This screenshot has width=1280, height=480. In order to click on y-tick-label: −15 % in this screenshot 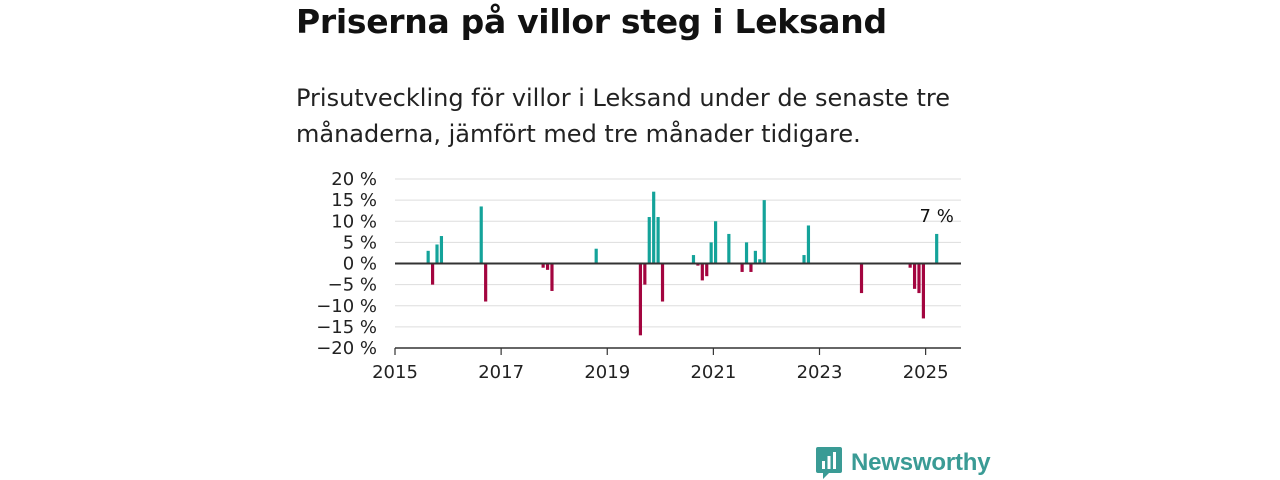, I will do `click(346, 327)`.